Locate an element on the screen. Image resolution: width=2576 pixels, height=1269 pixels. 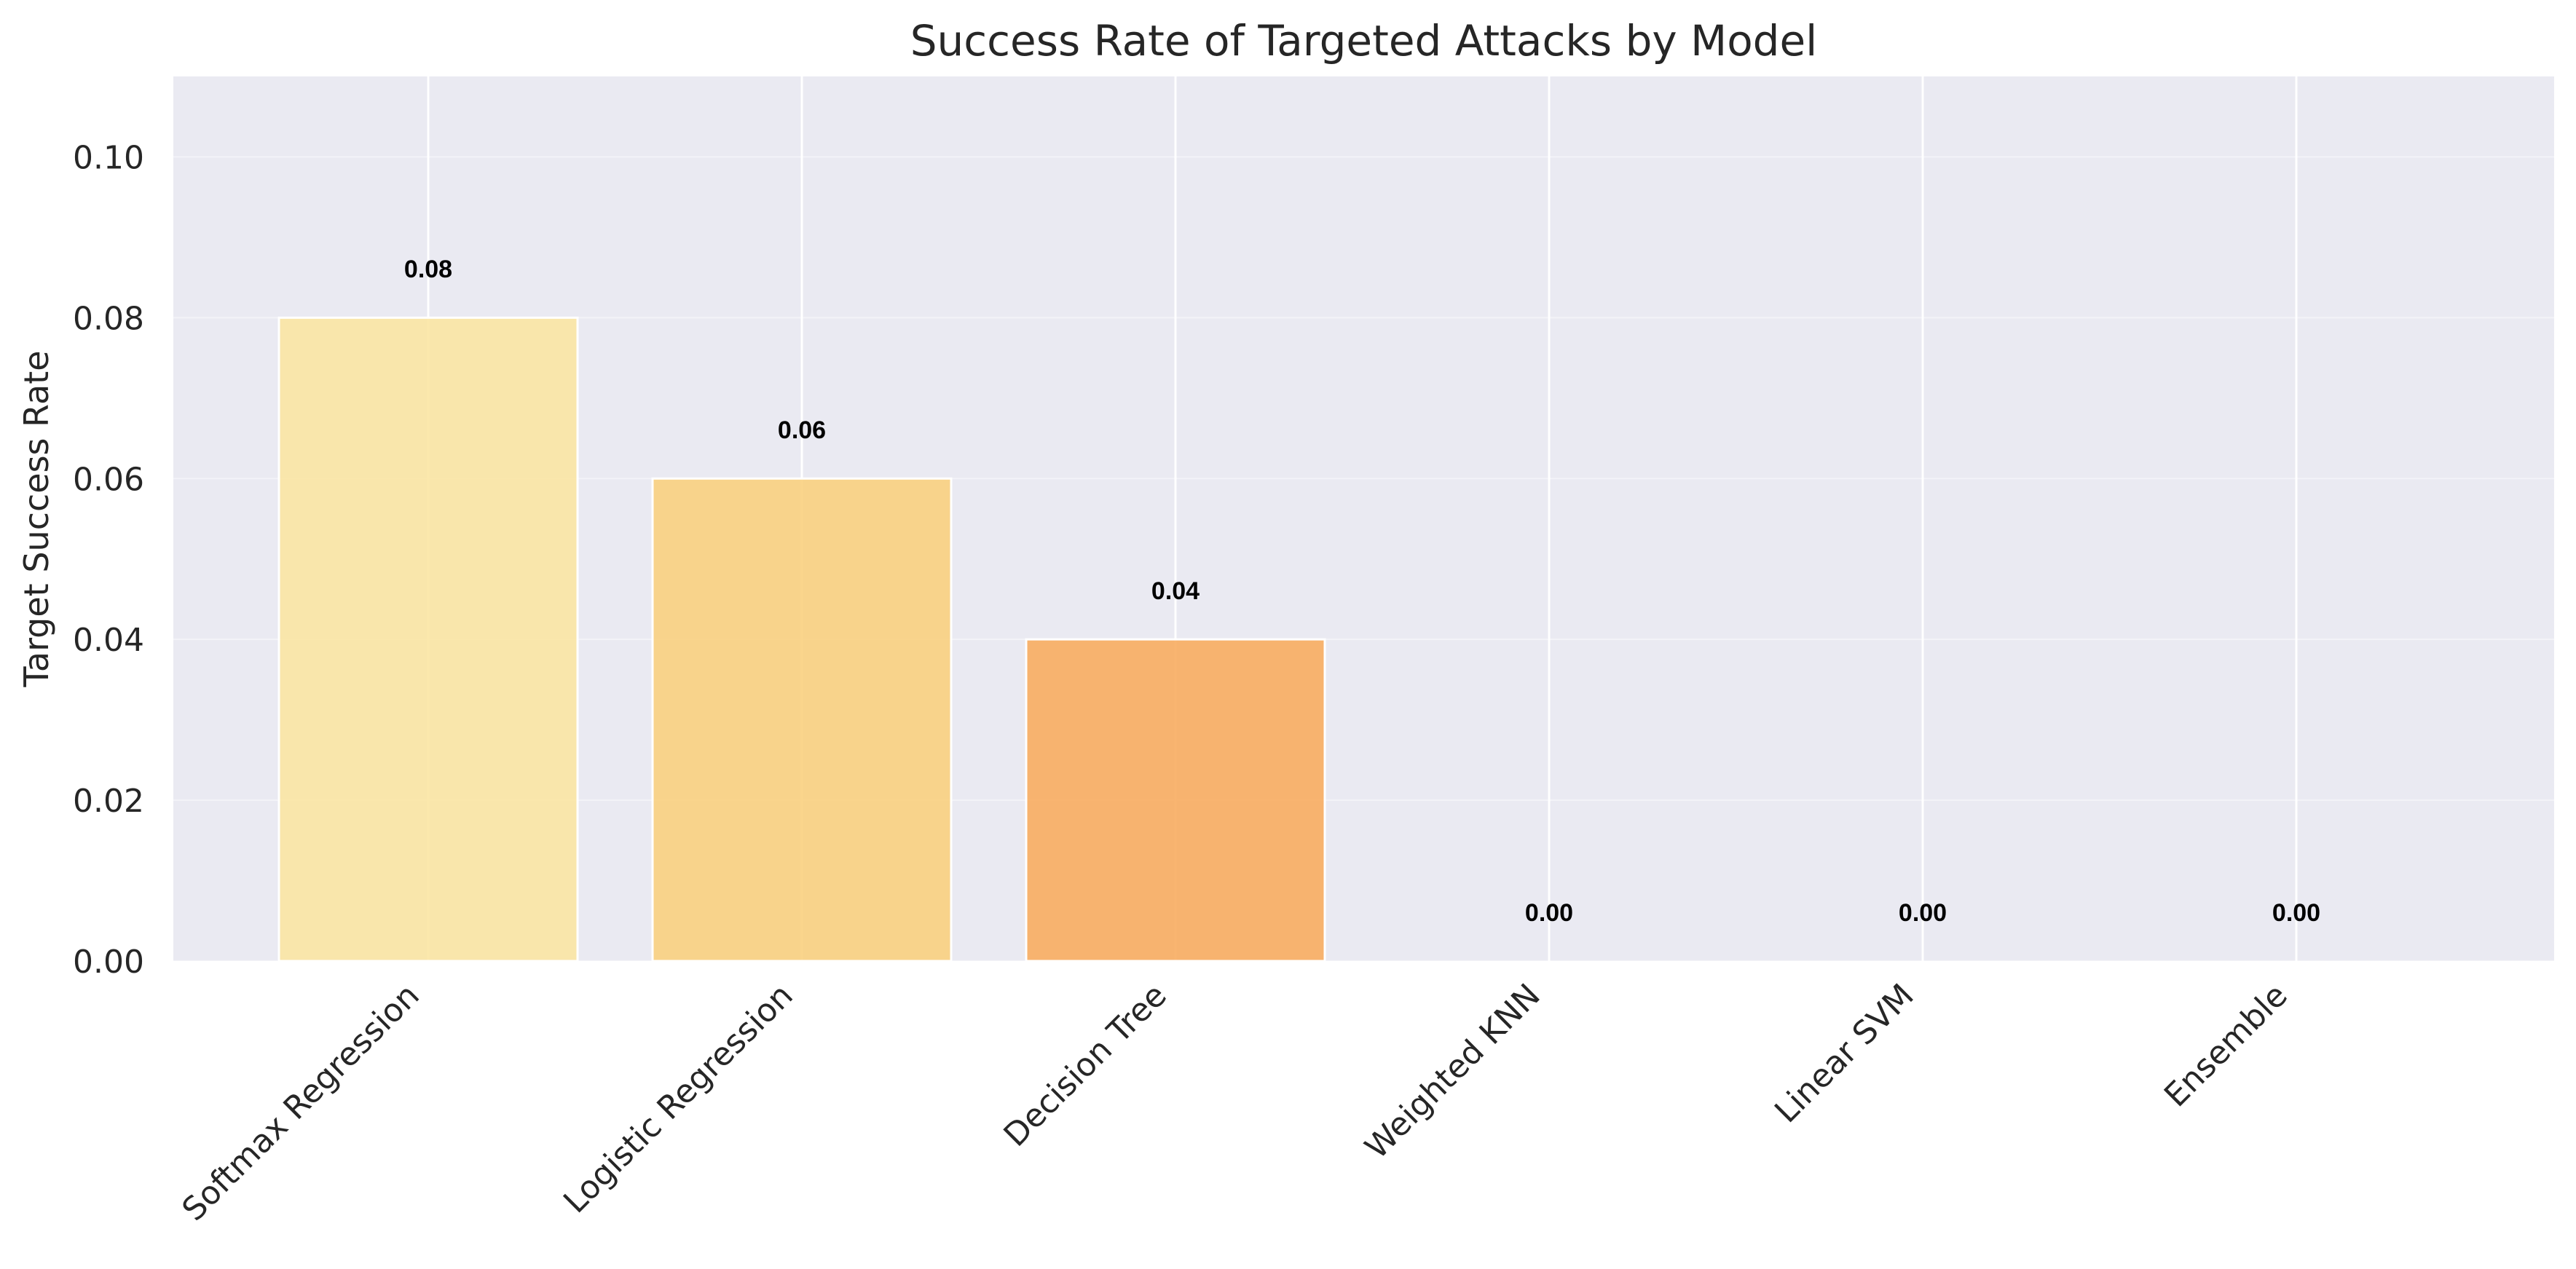
x-tick-label: Softmax Regression is located at coordinates (300, 1103).